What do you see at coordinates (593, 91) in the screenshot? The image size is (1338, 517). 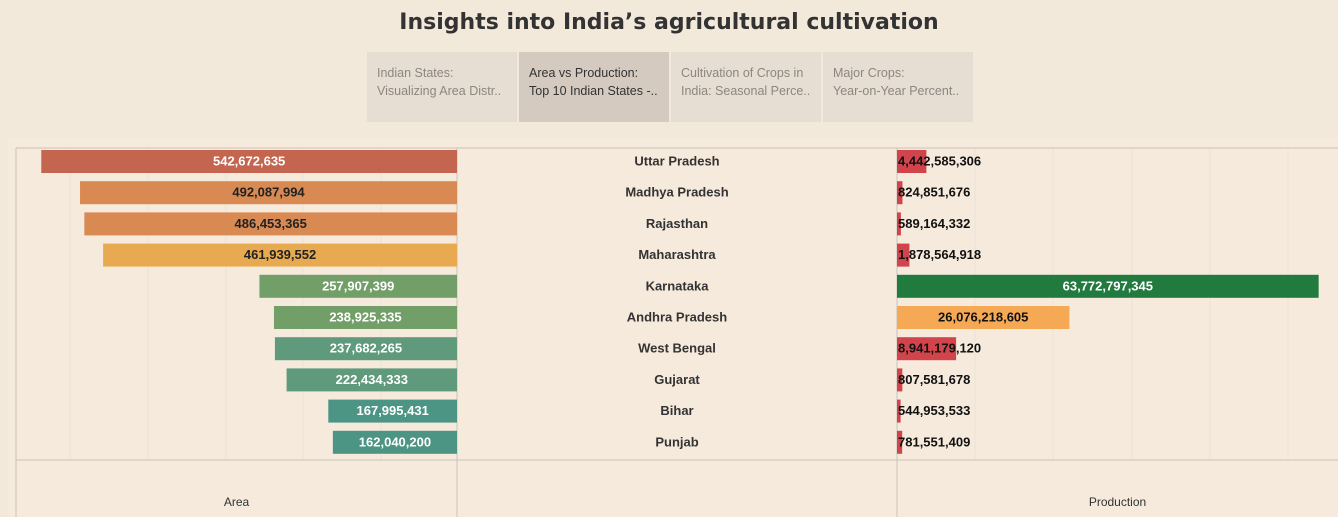 I see `tab-line-2: Top 10 Indian States -..` at bounding box center [593, 91].